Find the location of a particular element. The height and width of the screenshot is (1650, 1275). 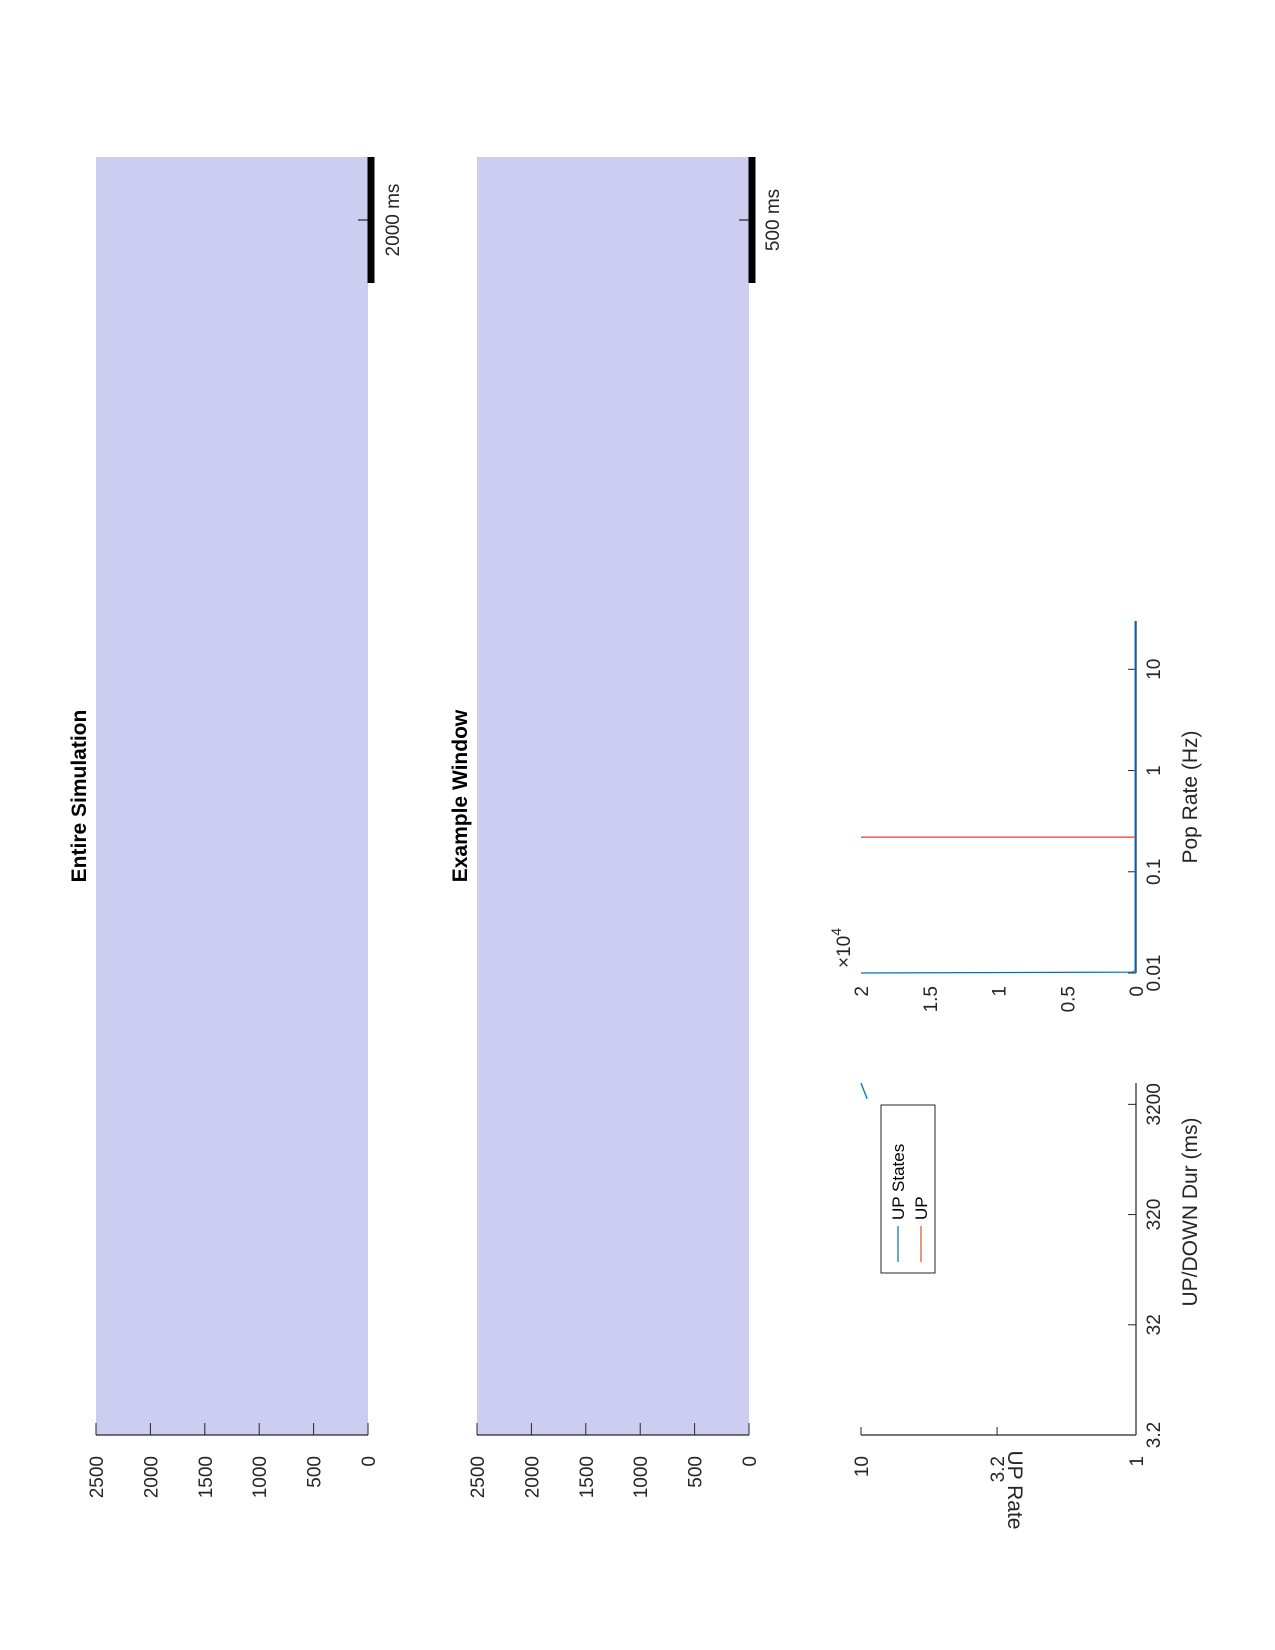

entire-simulation-scalebar-label: 2000 ms is located at coordinates (393, 220).